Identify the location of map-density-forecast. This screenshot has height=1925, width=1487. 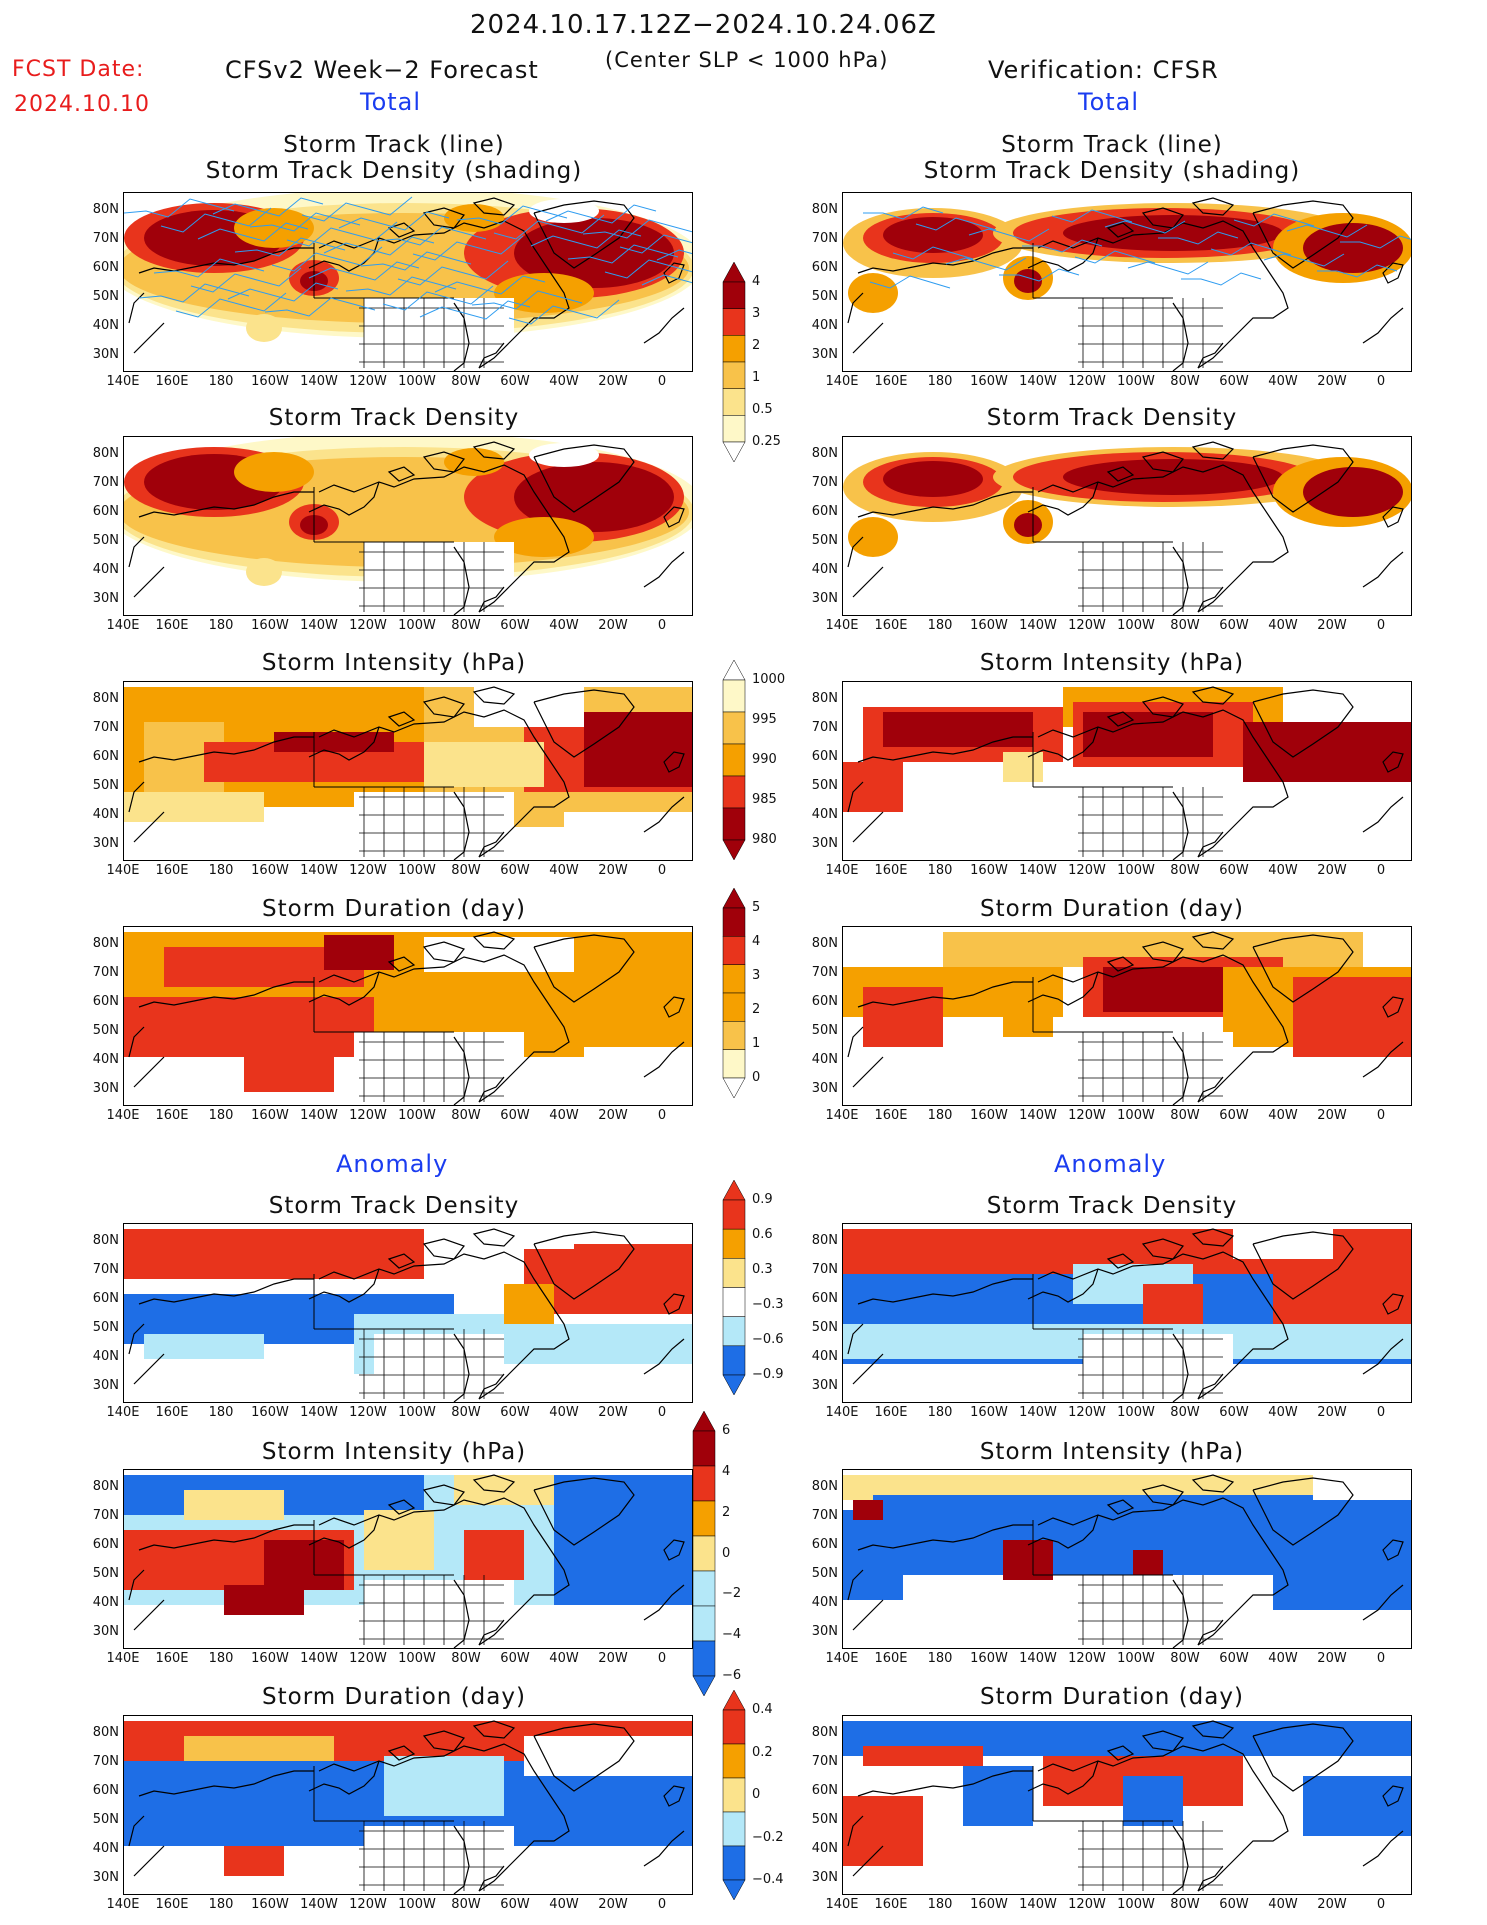
(408, 526).